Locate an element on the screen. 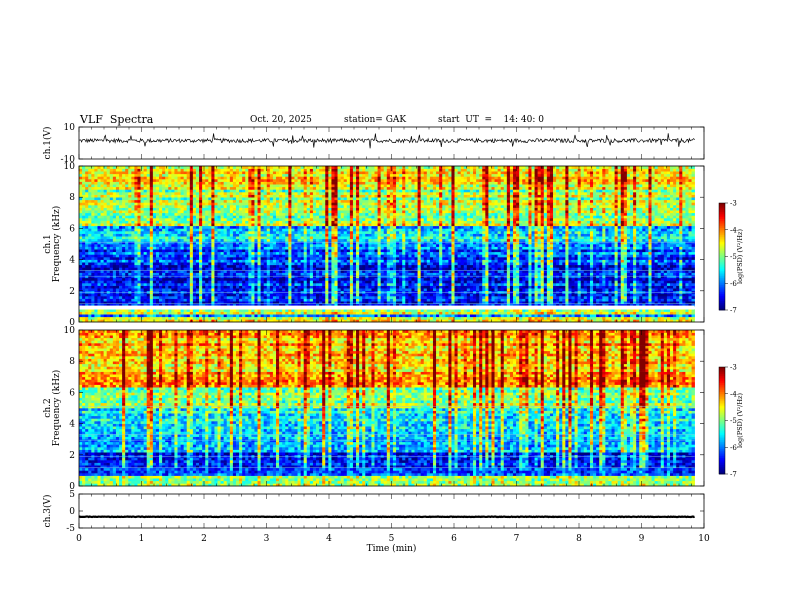  page-title: VLF Spectra is located at coordinates (116, 119).